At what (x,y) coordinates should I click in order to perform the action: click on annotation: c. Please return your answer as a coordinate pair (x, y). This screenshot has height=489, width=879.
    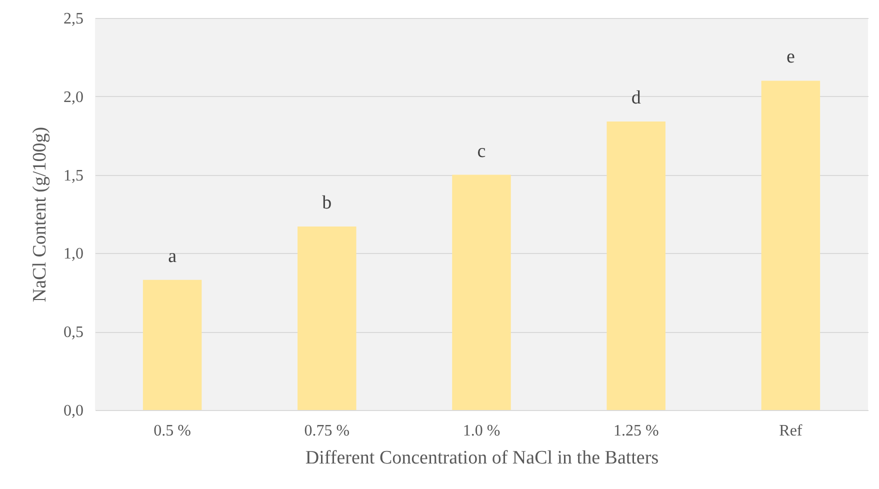
    Looking at the image, I should click on (481, 151).